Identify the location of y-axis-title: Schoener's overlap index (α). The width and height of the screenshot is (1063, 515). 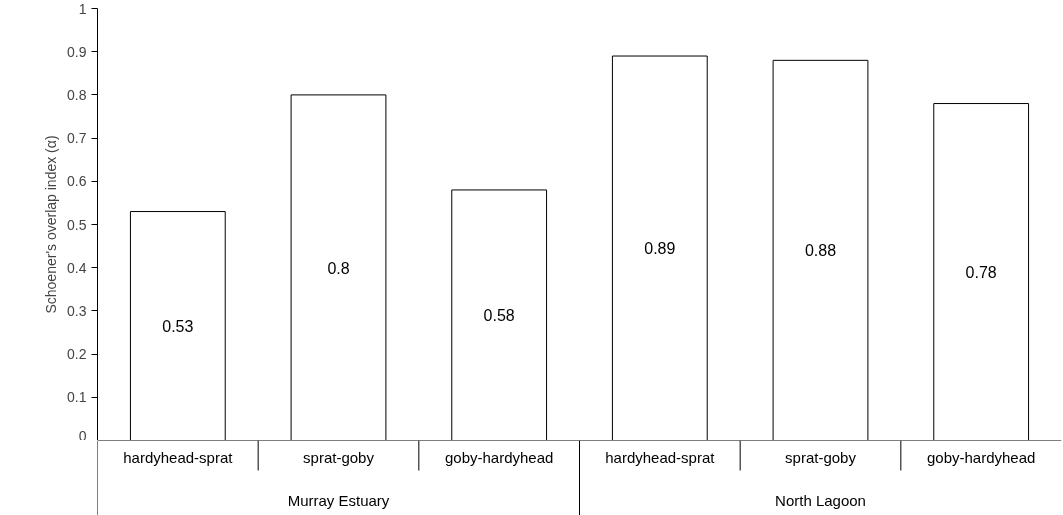
(51, 224).